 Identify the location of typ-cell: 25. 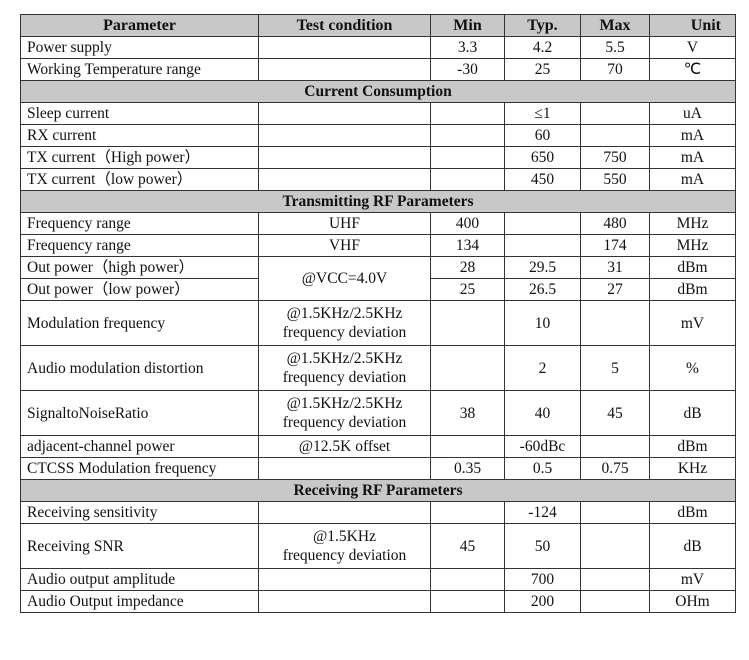
(542, 69).